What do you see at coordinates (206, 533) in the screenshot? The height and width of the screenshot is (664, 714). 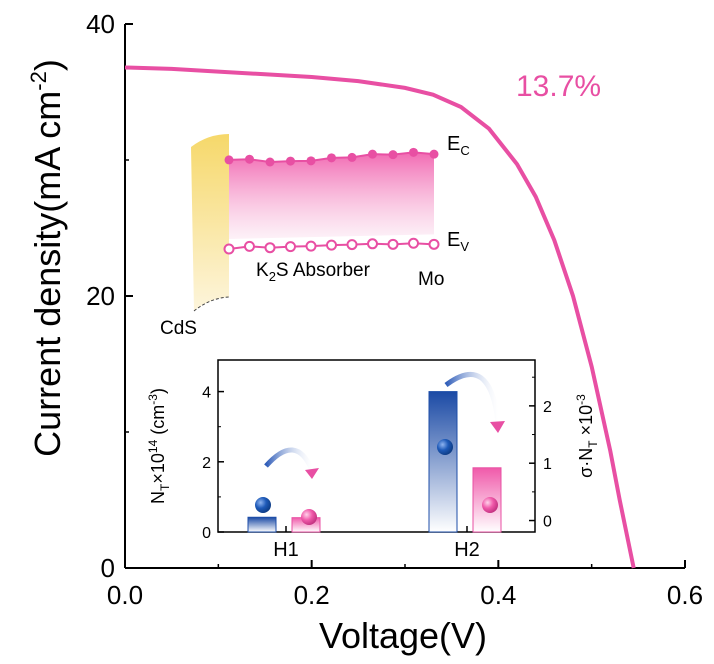 I see `inset-left-tick-label: 0` at bounding box center [206, 533].